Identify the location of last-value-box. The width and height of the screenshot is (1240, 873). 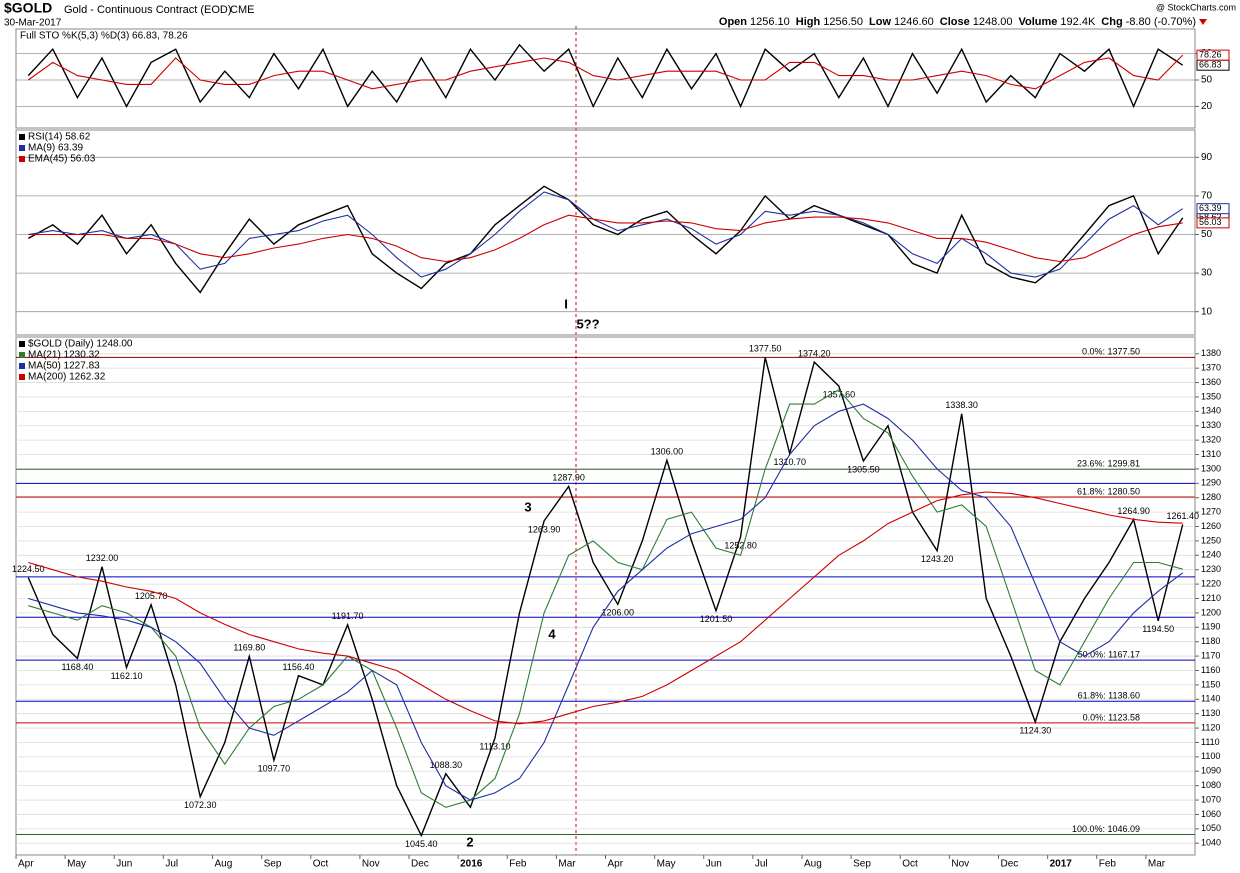
(1213, 55).